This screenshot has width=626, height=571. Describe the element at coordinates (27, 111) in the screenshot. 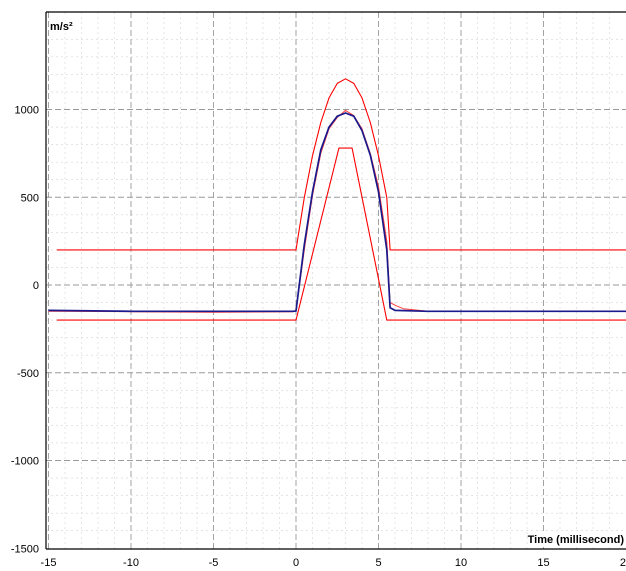

I see `y-tick-label: 1000` at that location.